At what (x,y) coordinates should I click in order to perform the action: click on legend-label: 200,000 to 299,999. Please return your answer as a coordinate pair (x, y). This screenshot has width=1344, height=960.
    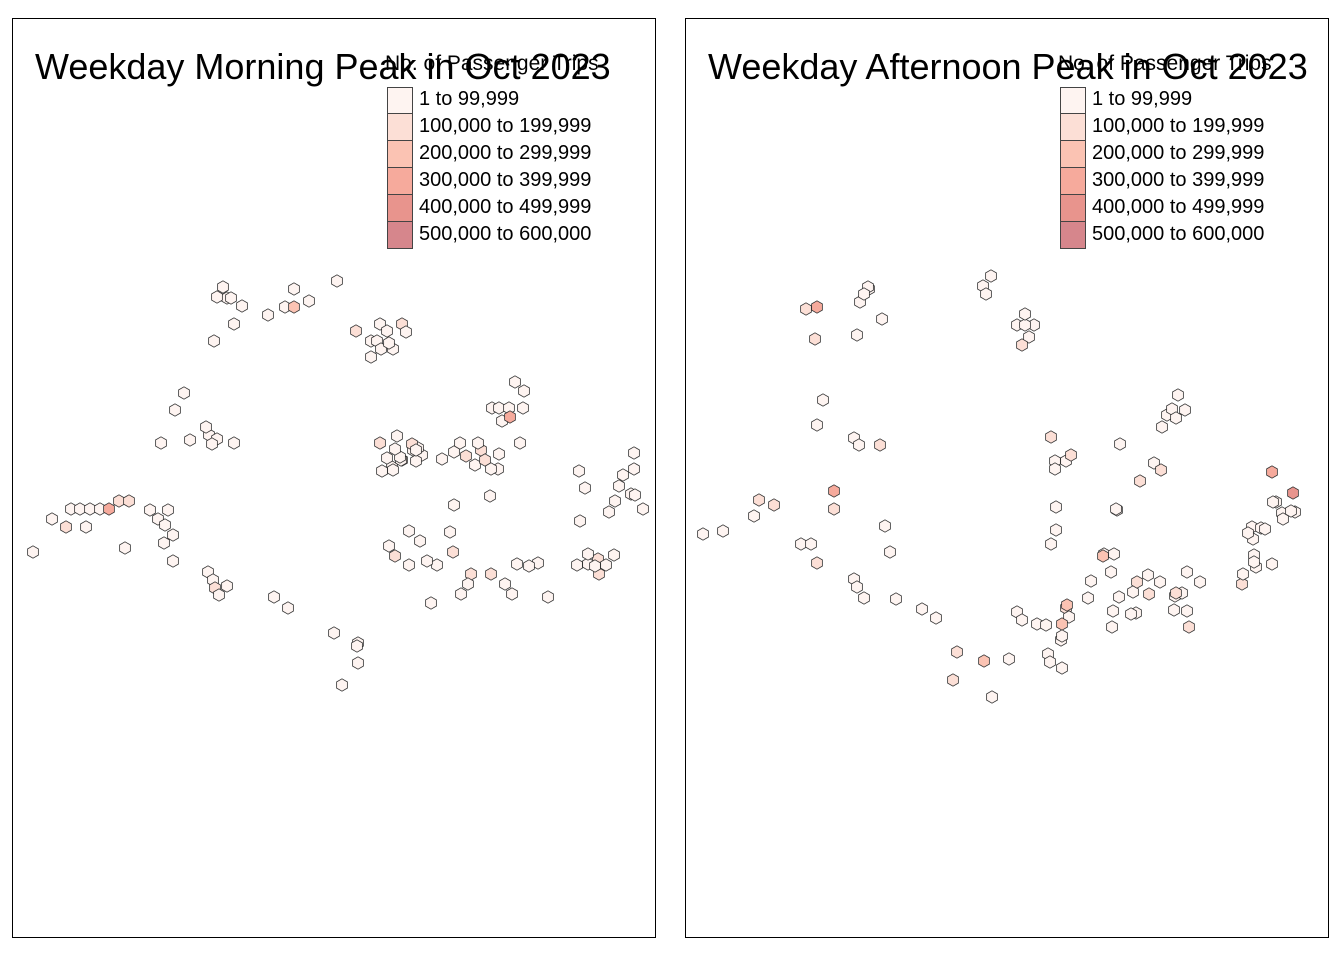
    Looking at the image, I should click on (505, 153).